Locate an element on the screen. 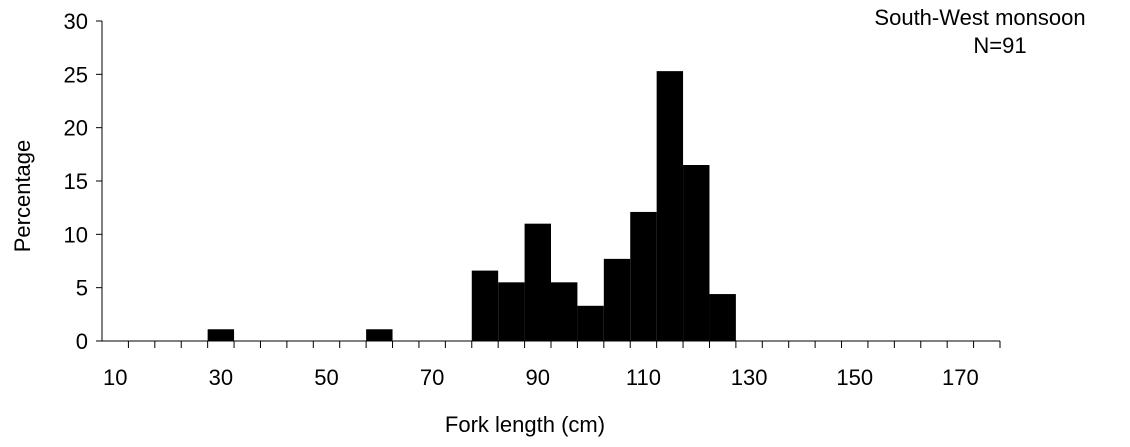 Image resolution: width=1130 pixels, height=447 pixels. y-tick-label-30: 30 is located at coordinates (76, 21).